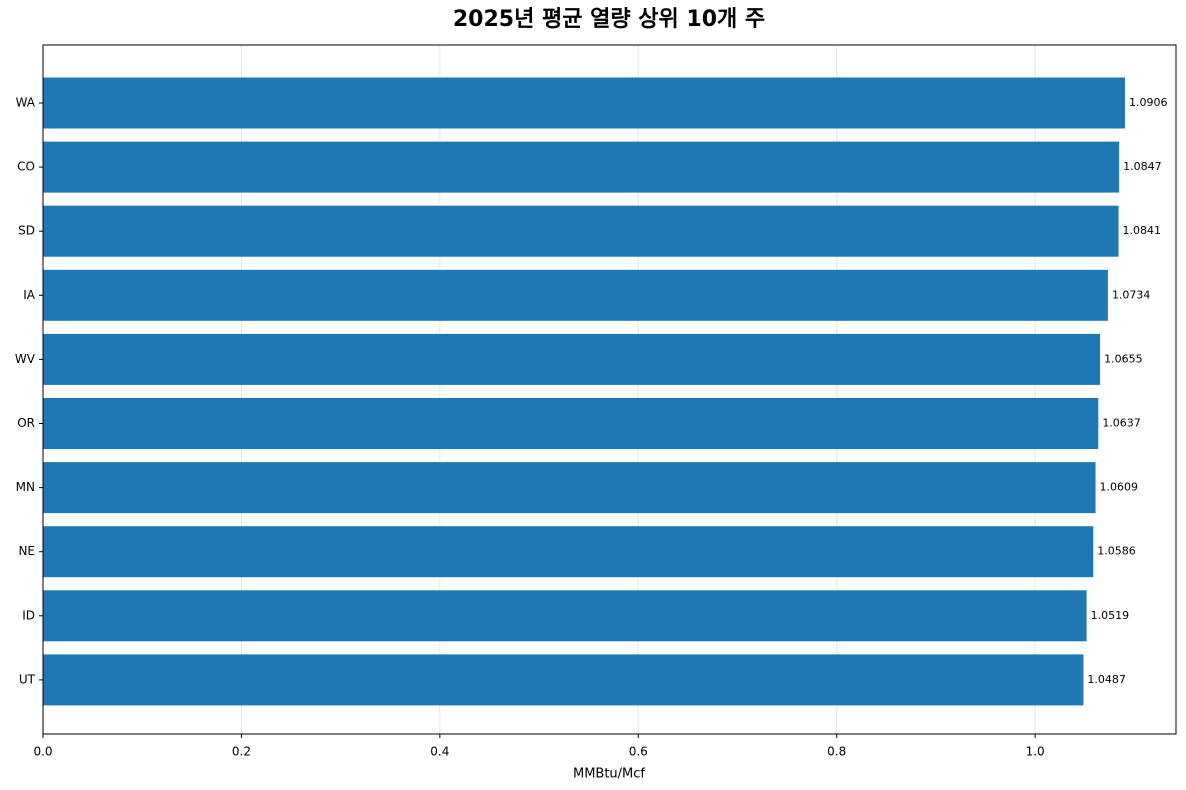  I want to click on value-label: 1.0586, so click(1116, 551).